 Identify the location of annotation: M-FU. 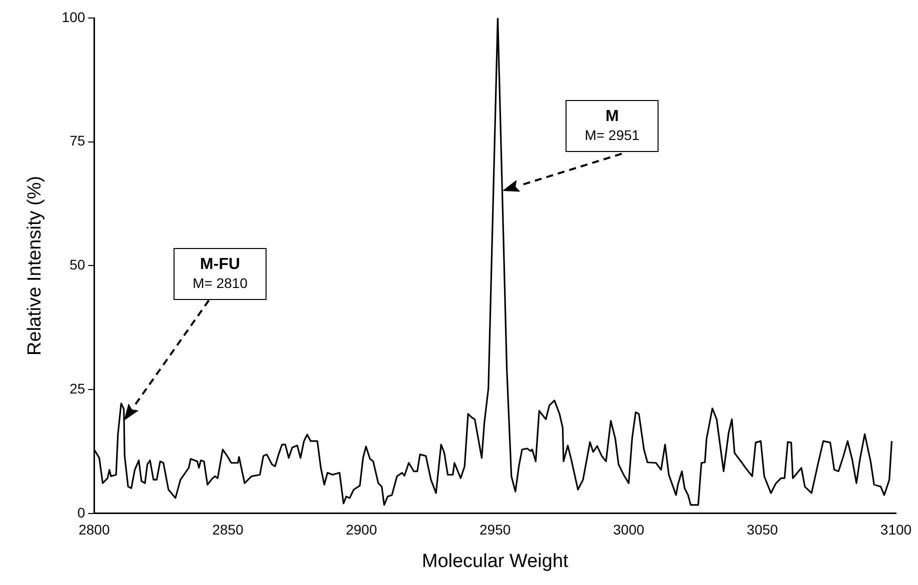
(220, 264).